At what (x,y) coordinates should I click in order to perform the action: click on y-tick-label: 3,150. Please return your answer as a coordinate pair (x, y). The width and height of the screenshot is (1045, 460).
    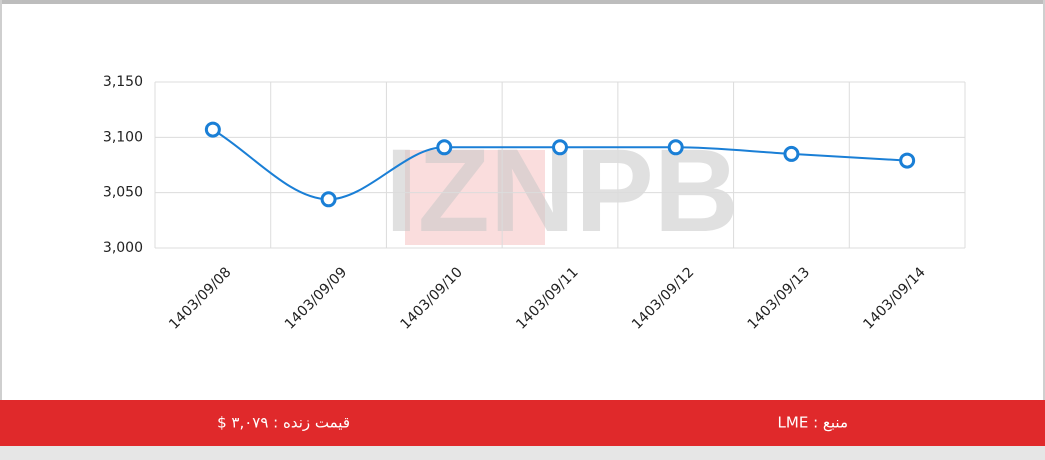
    Looking at the image, I should click on (123, 82).